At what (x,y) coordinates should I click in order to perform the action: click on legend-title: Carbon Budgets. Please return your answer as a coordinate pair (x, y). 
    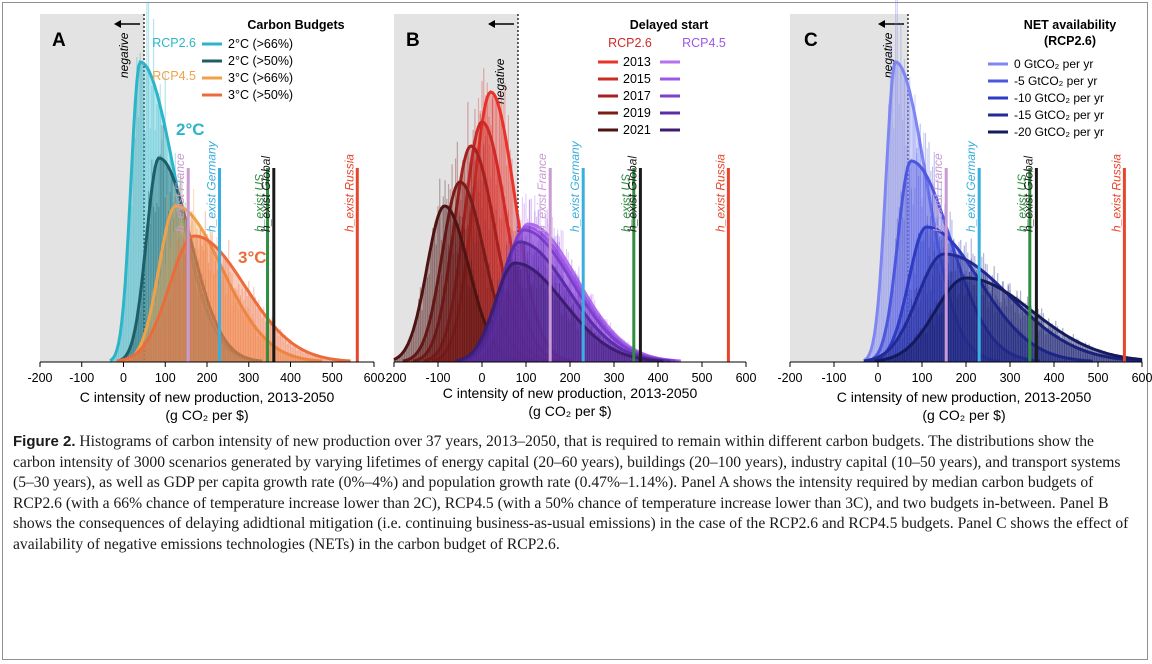
    Looking at the image, I should click on (295, 25).